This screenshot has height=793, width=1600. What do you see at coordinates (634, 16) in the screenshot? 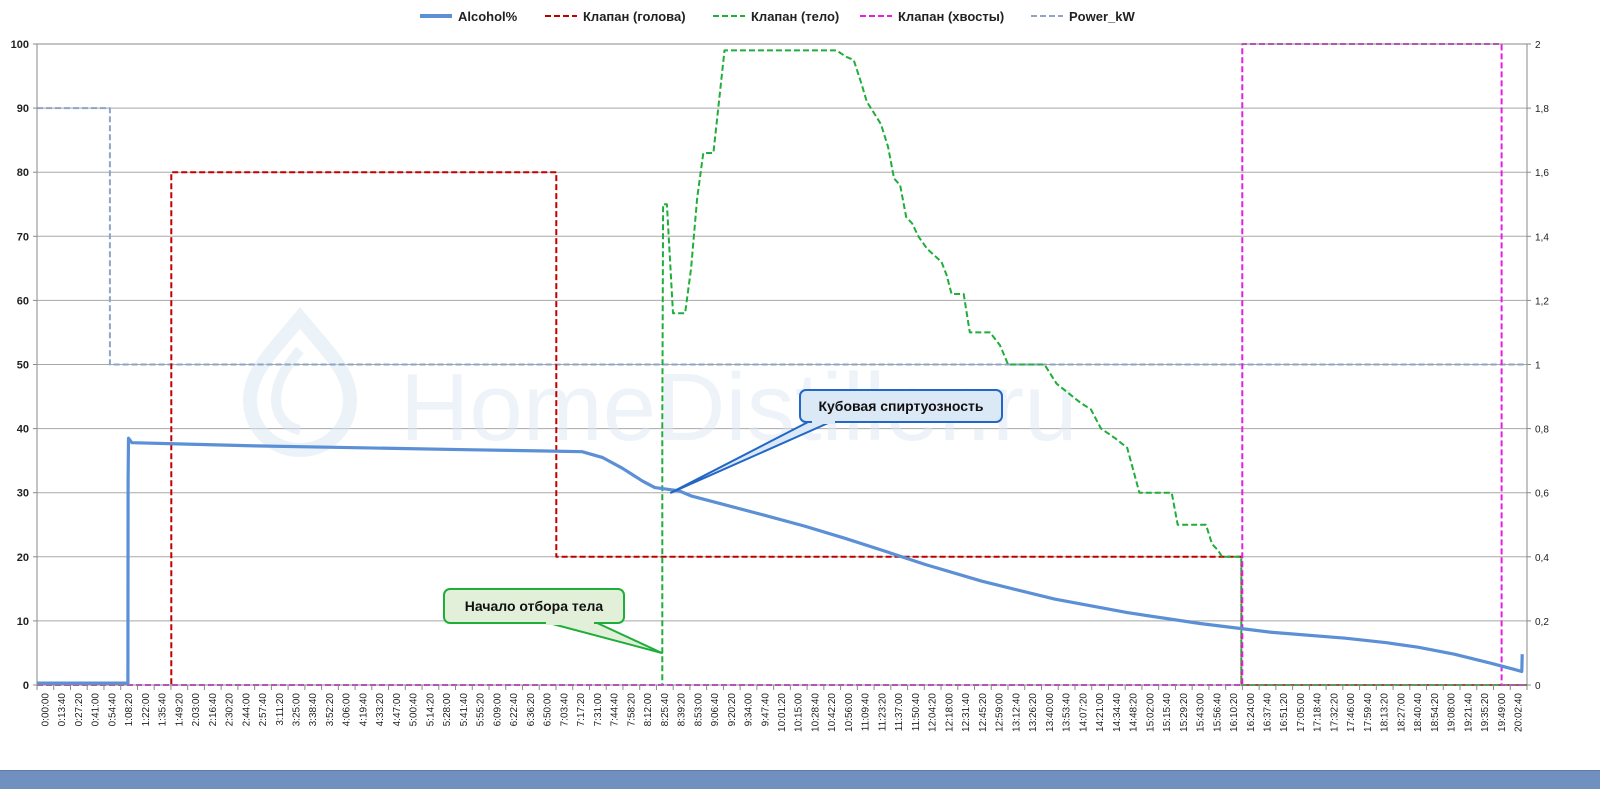
I see `legend-label: Клапан (голова)` at bounding box center [634, 16].